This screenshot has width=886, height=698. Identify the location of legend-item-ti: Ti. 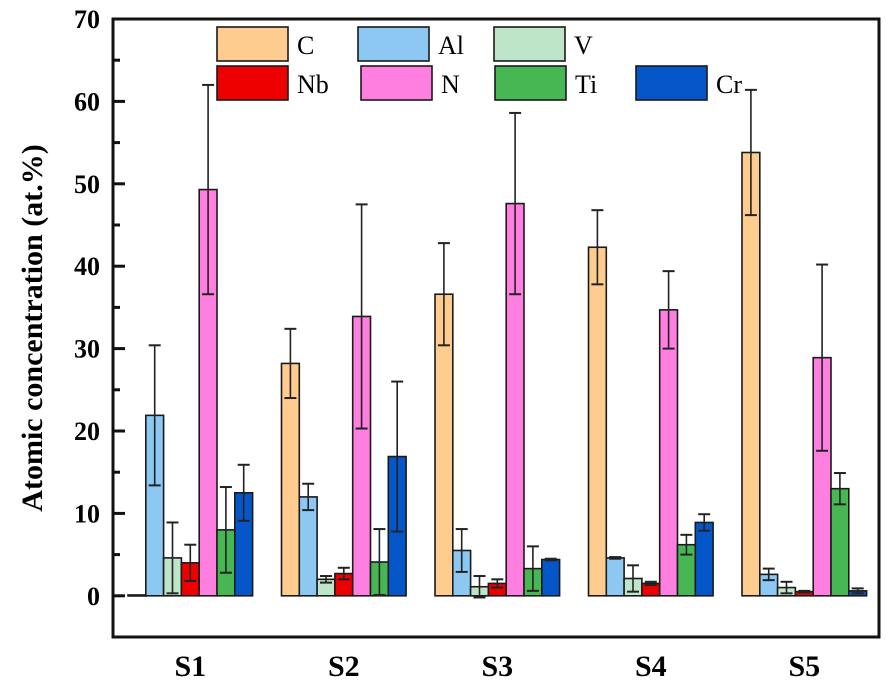
(545, 83).